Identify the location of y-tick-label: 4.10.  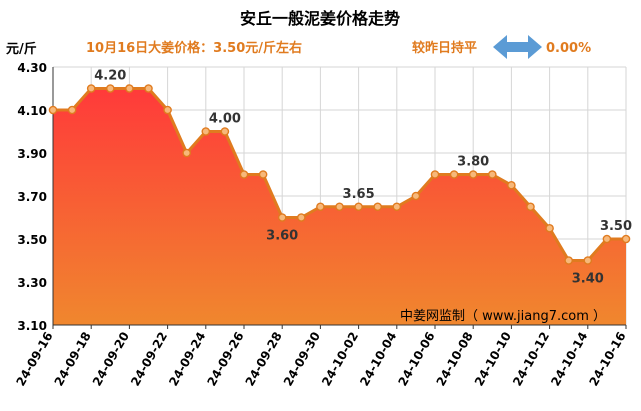
(32, 111).